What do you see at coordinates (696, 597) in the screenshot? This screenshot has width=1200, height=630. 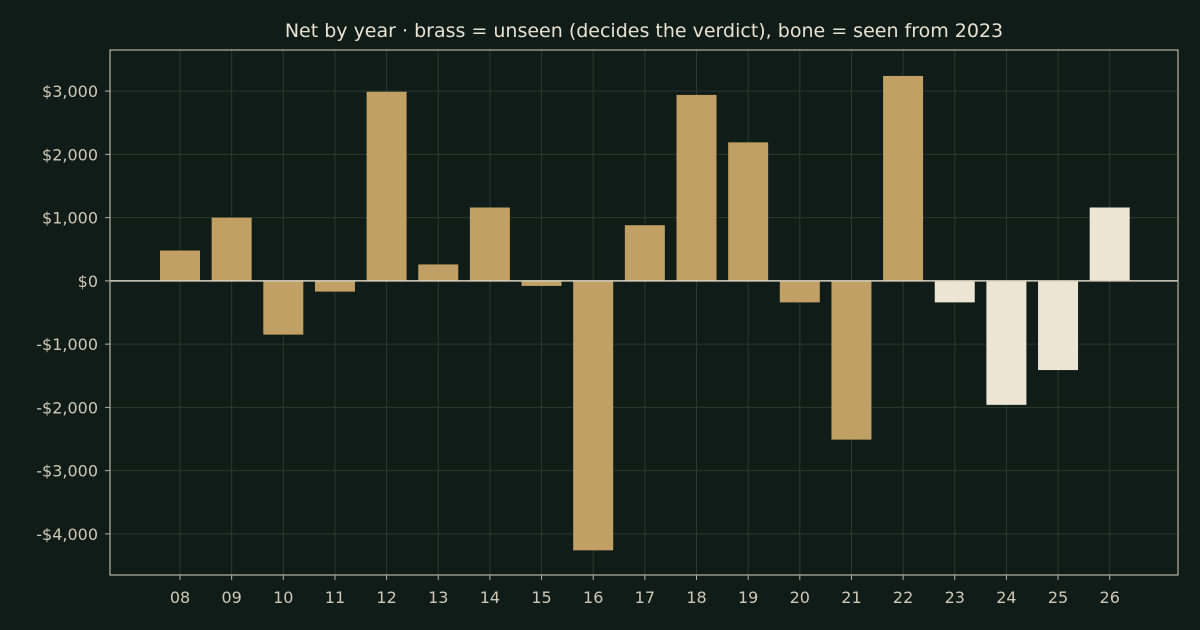 I see `x-tick-label: 18` at bounding box center [696, 597].